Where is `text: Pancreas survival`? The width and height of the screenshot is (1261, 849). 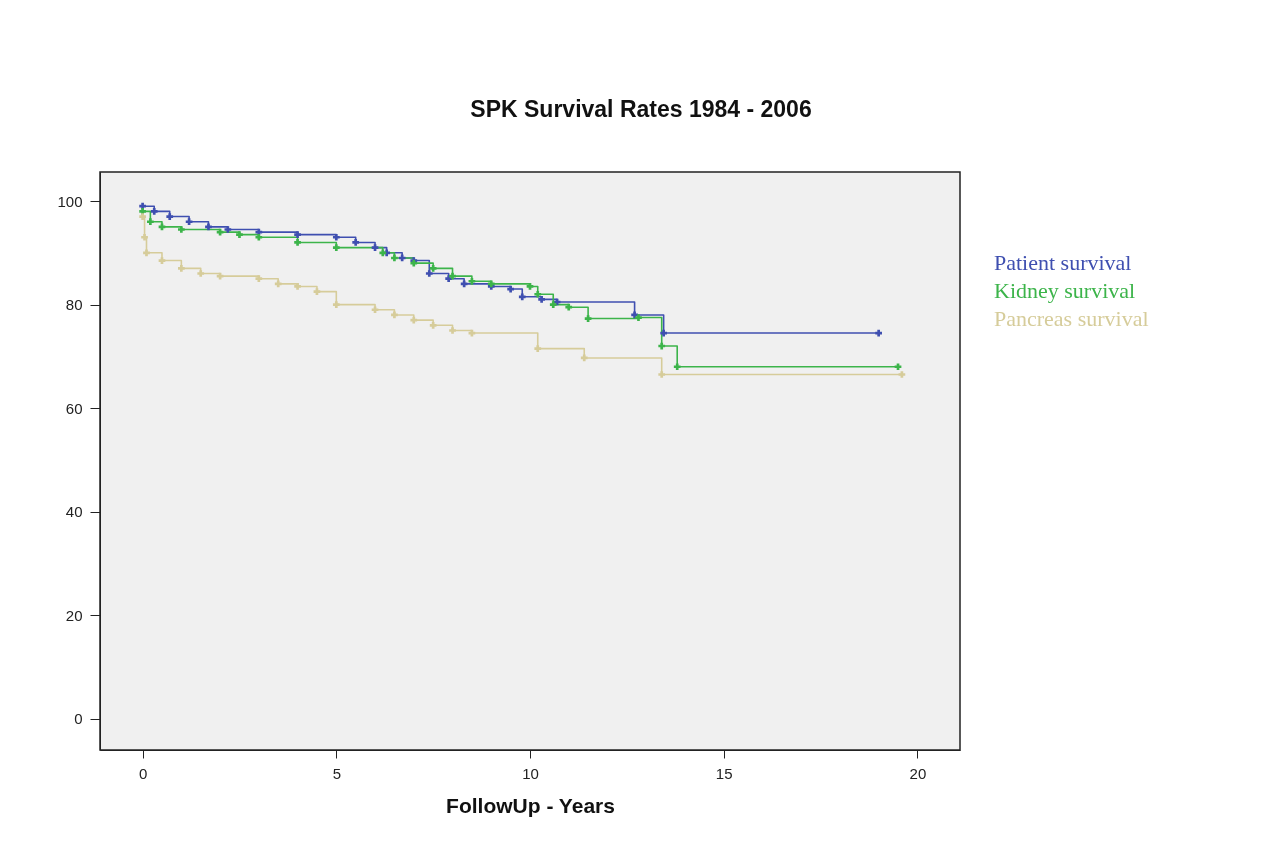 text: Pancreas survival is located at coordinates (1071, 318).